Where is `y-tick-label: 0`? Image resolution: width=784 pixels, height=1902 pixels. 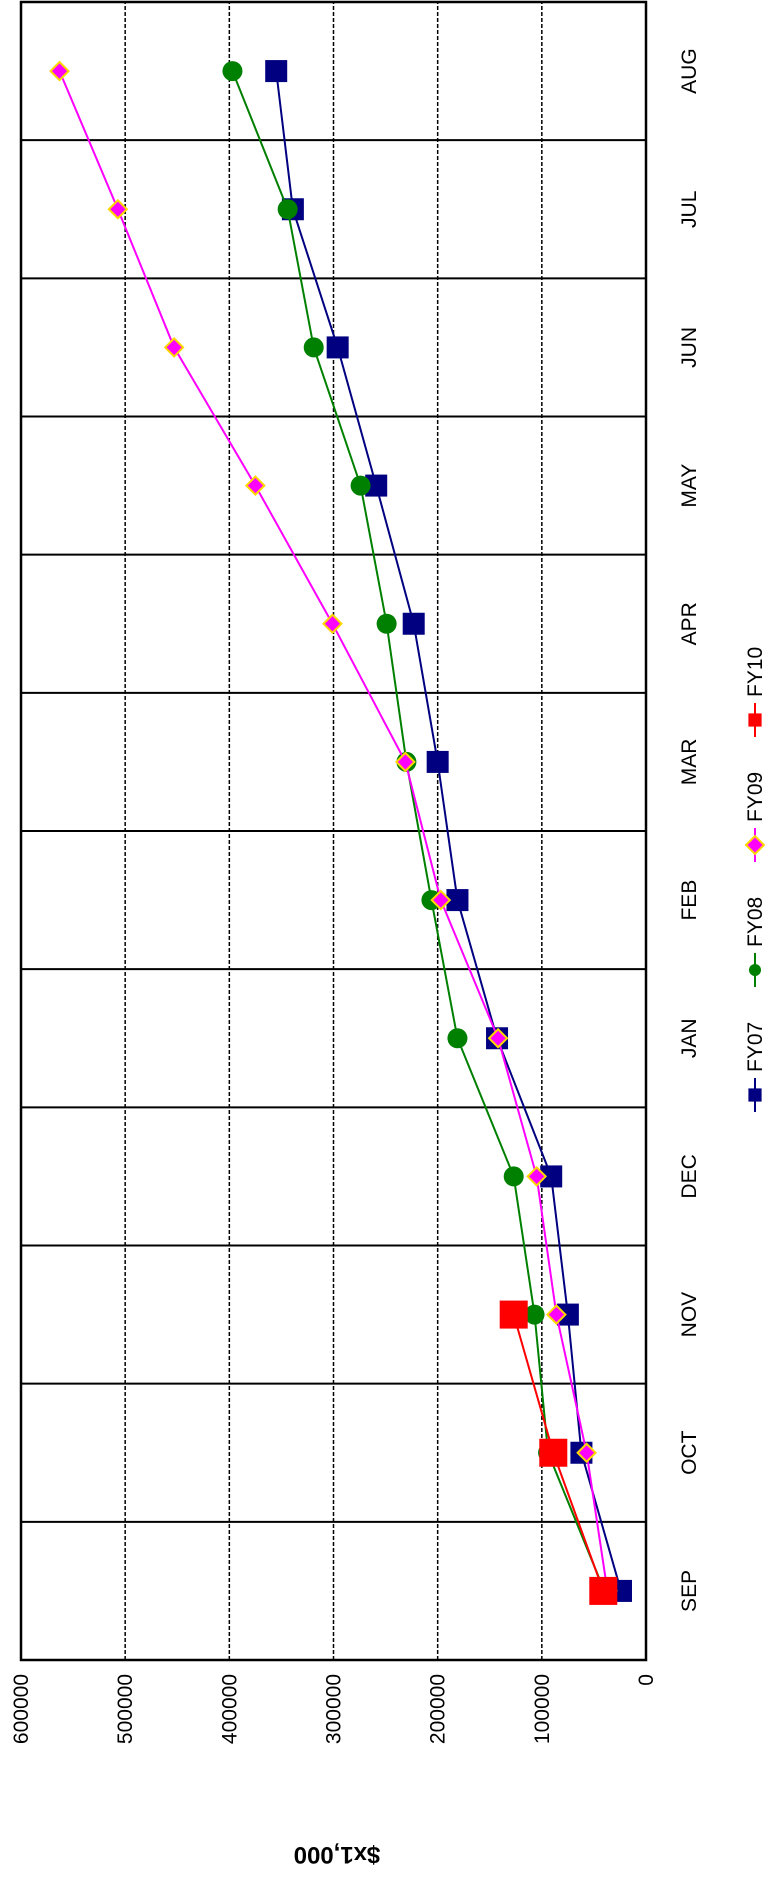 y-tick-label: 0 is located at coordinates (646, 1680).